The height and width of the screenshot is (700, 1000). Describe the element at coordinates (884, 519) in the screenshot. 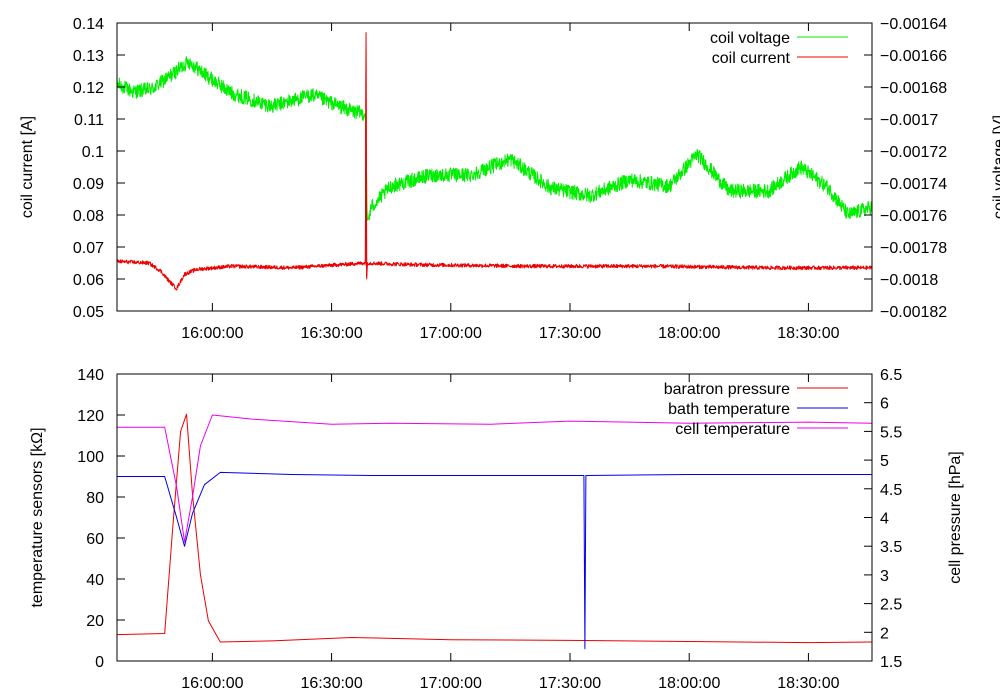

I see `sensor-ytick-right-label: 4` at that location.